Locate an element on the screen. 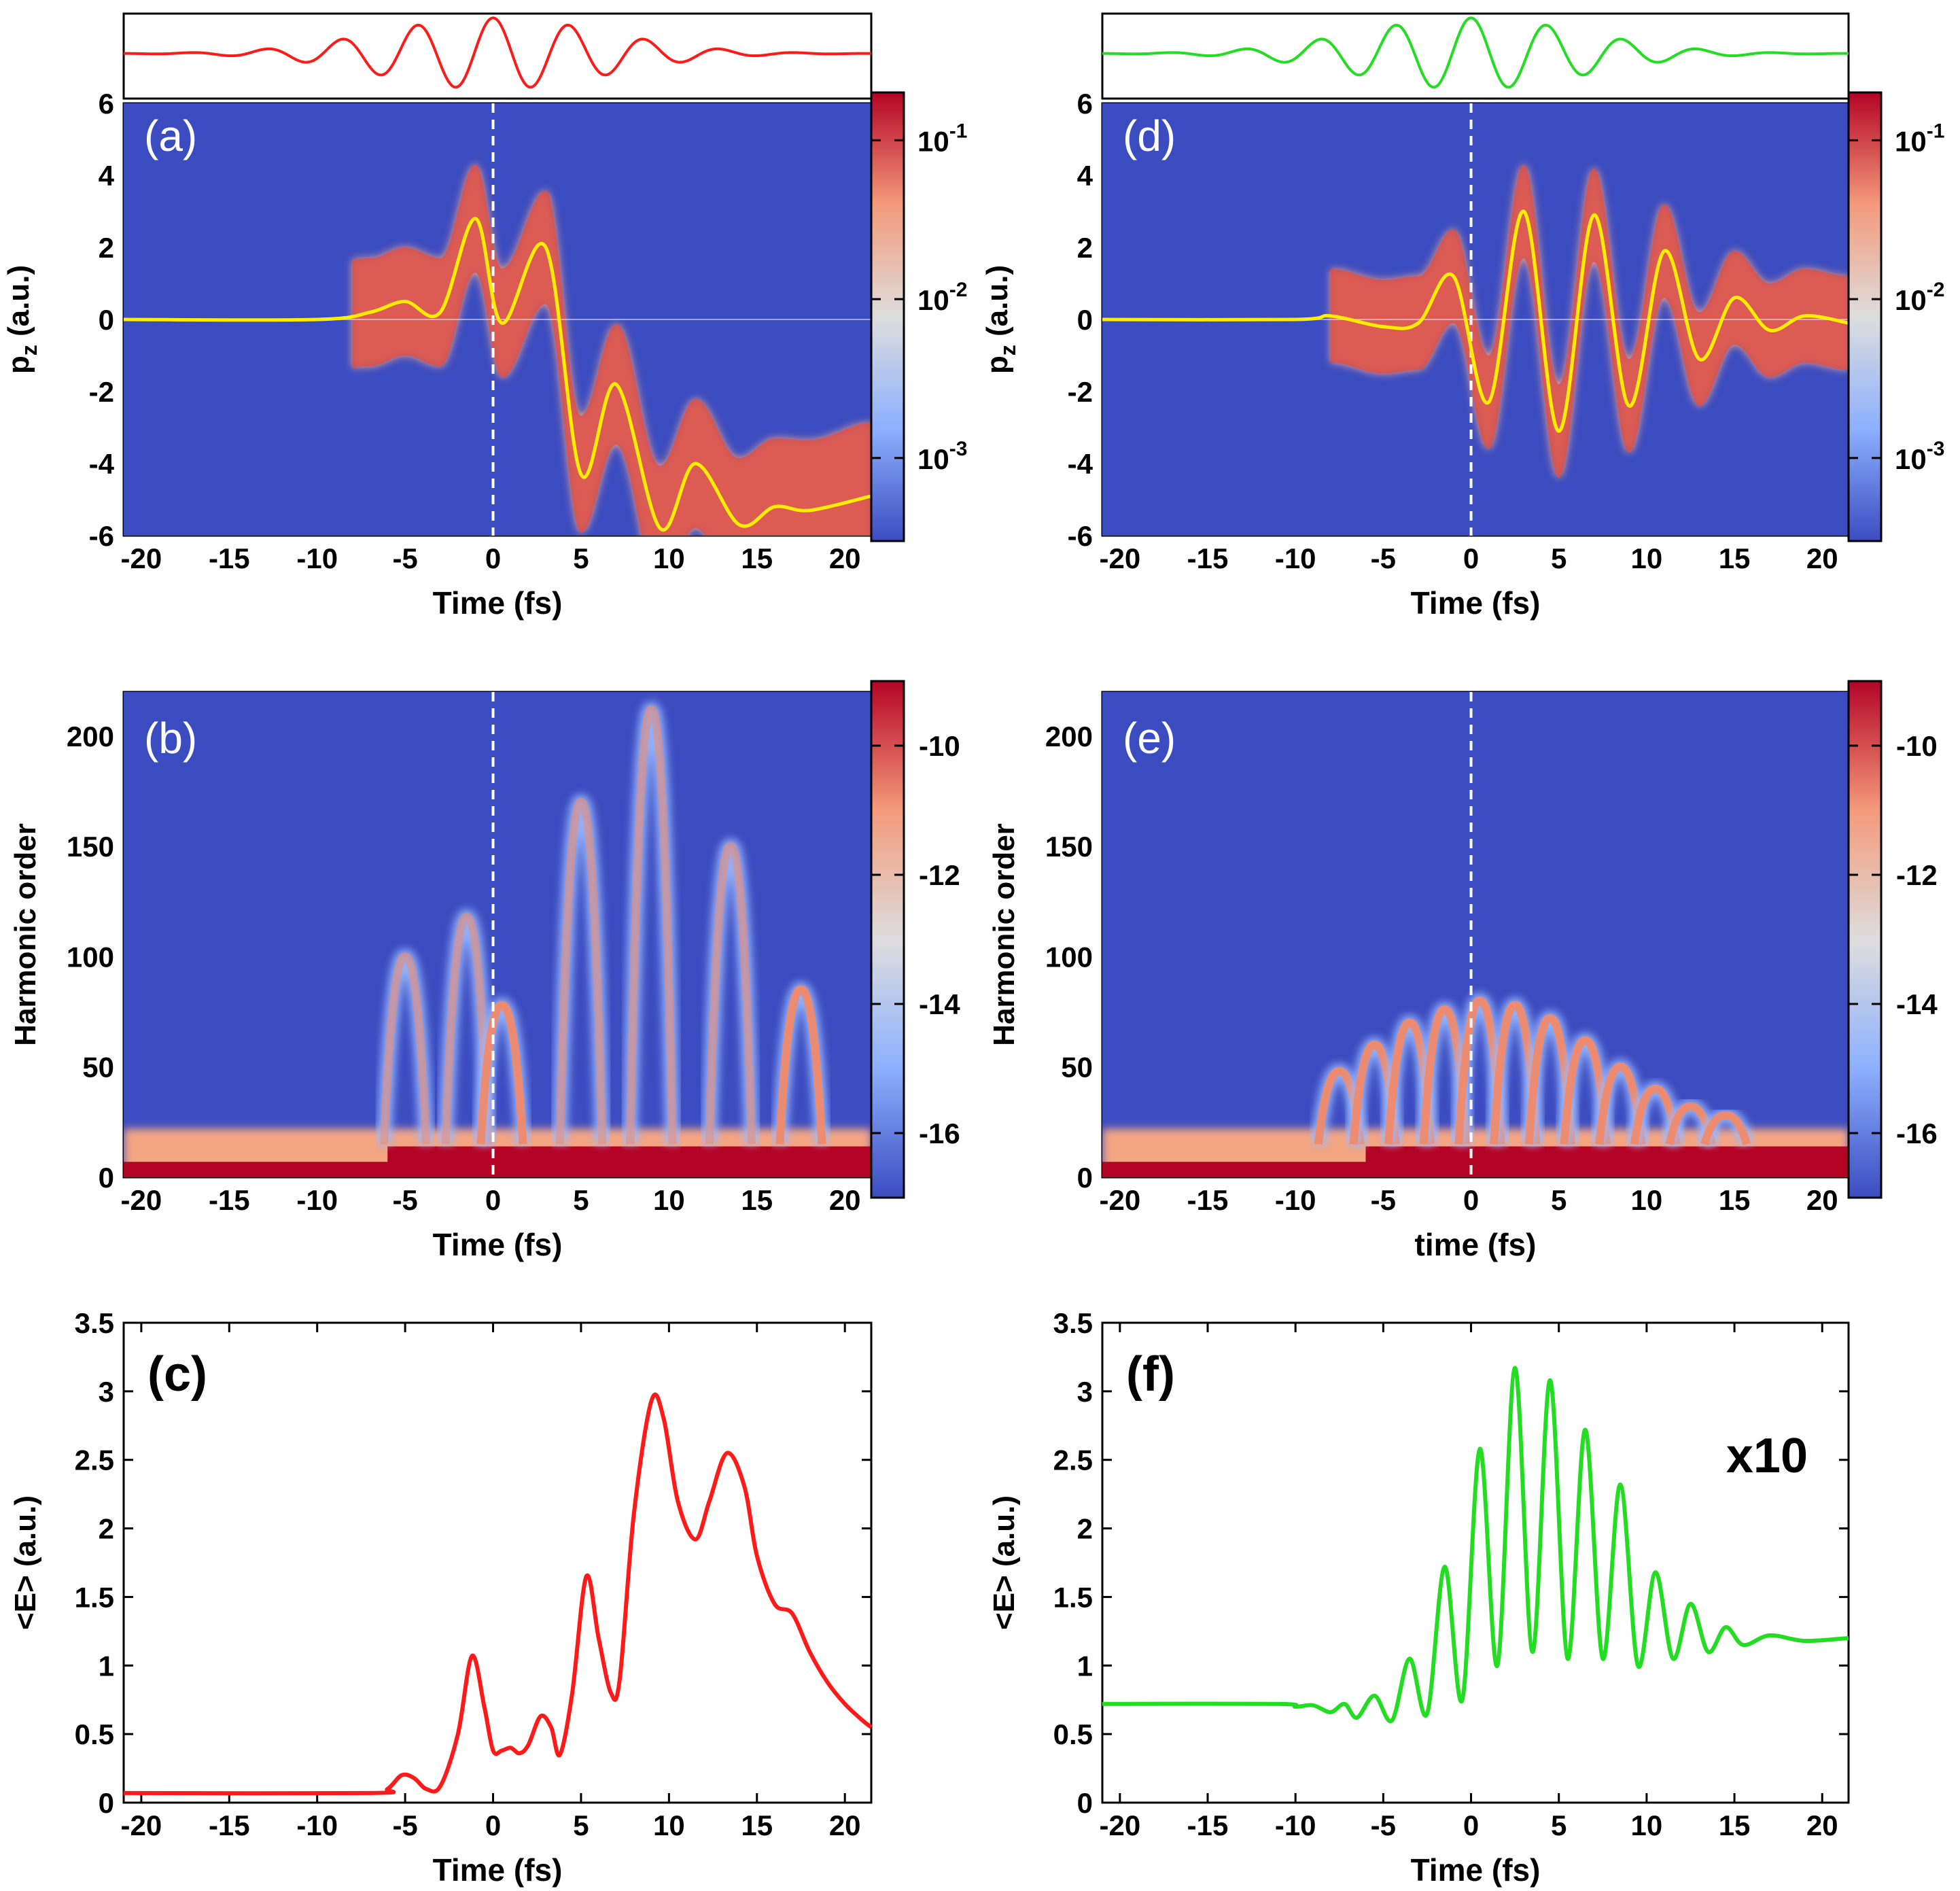  colorbar-tick-exp: -3 is located at coordinates (959, 449).